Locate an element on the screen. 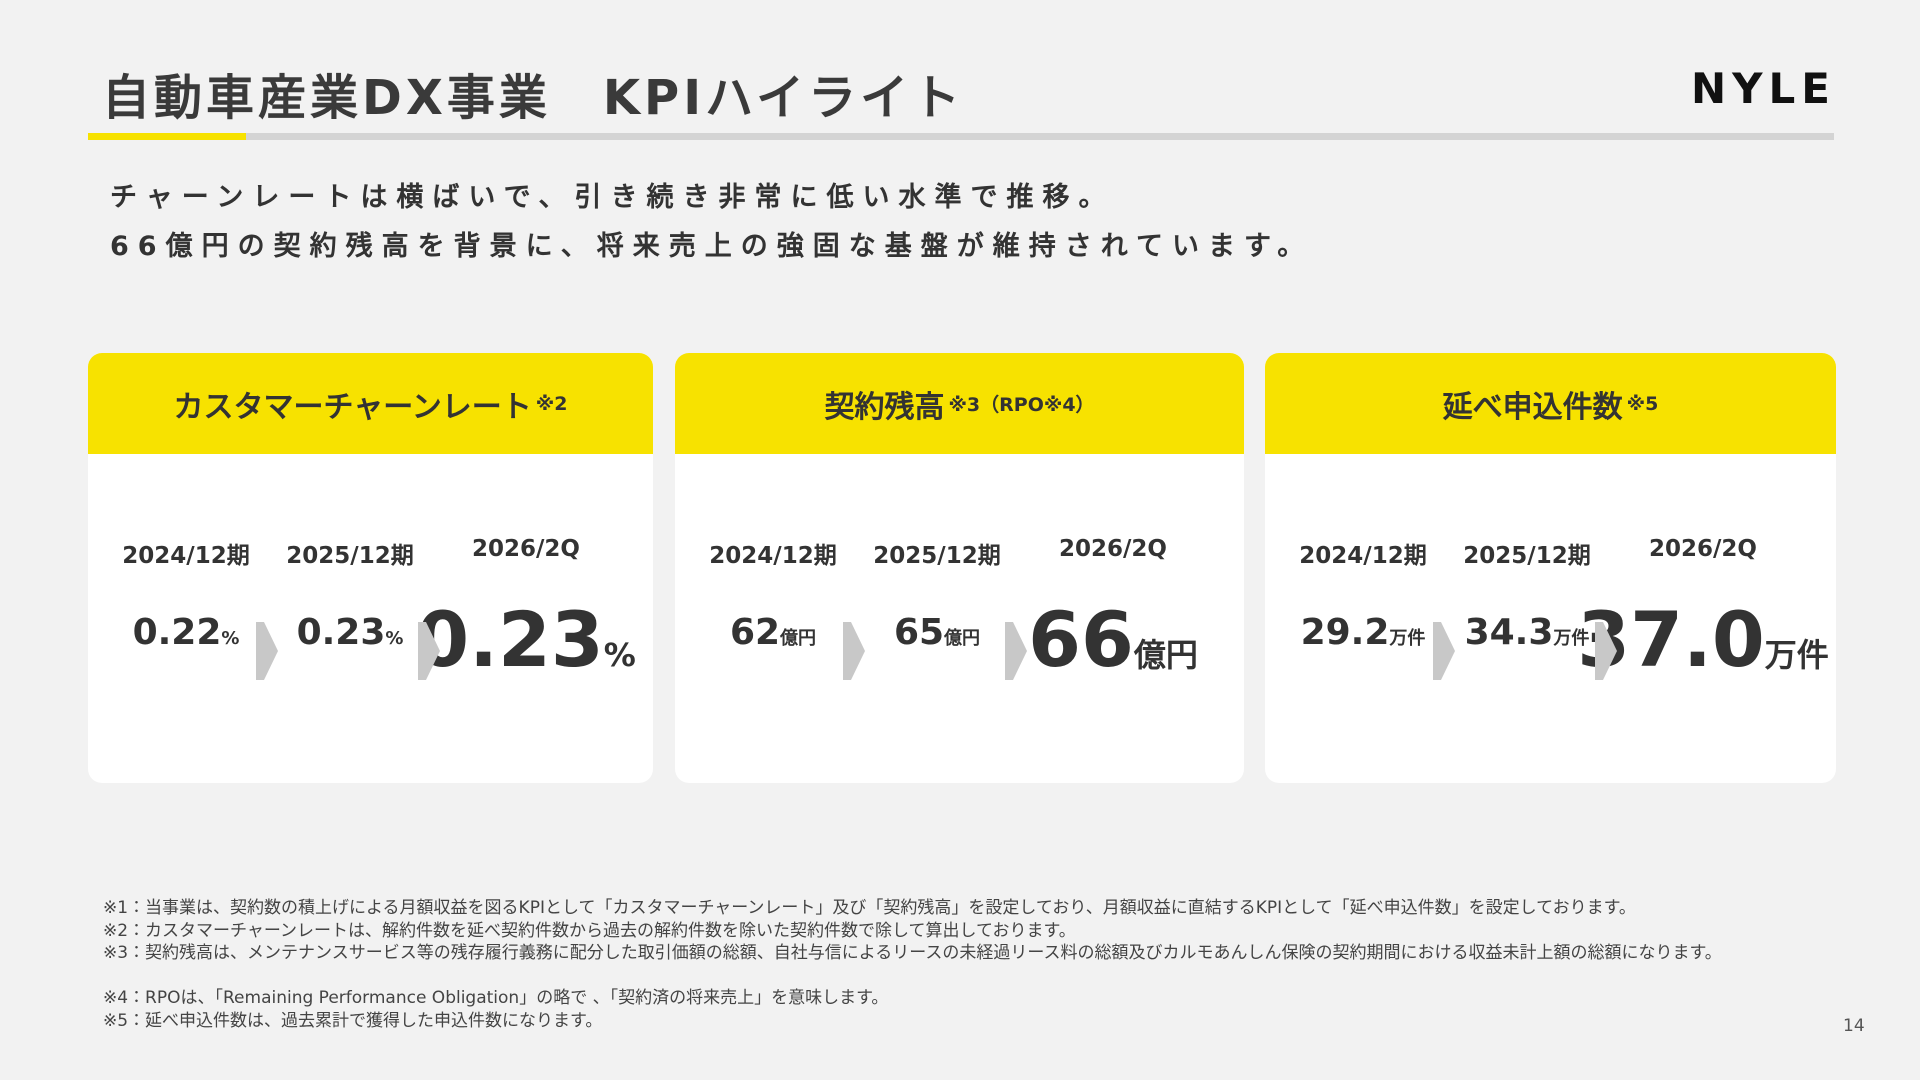 The height and width of the screenshot is (1080, 1920). kpi-value: 0.22% is located at coordinates (186, 632).